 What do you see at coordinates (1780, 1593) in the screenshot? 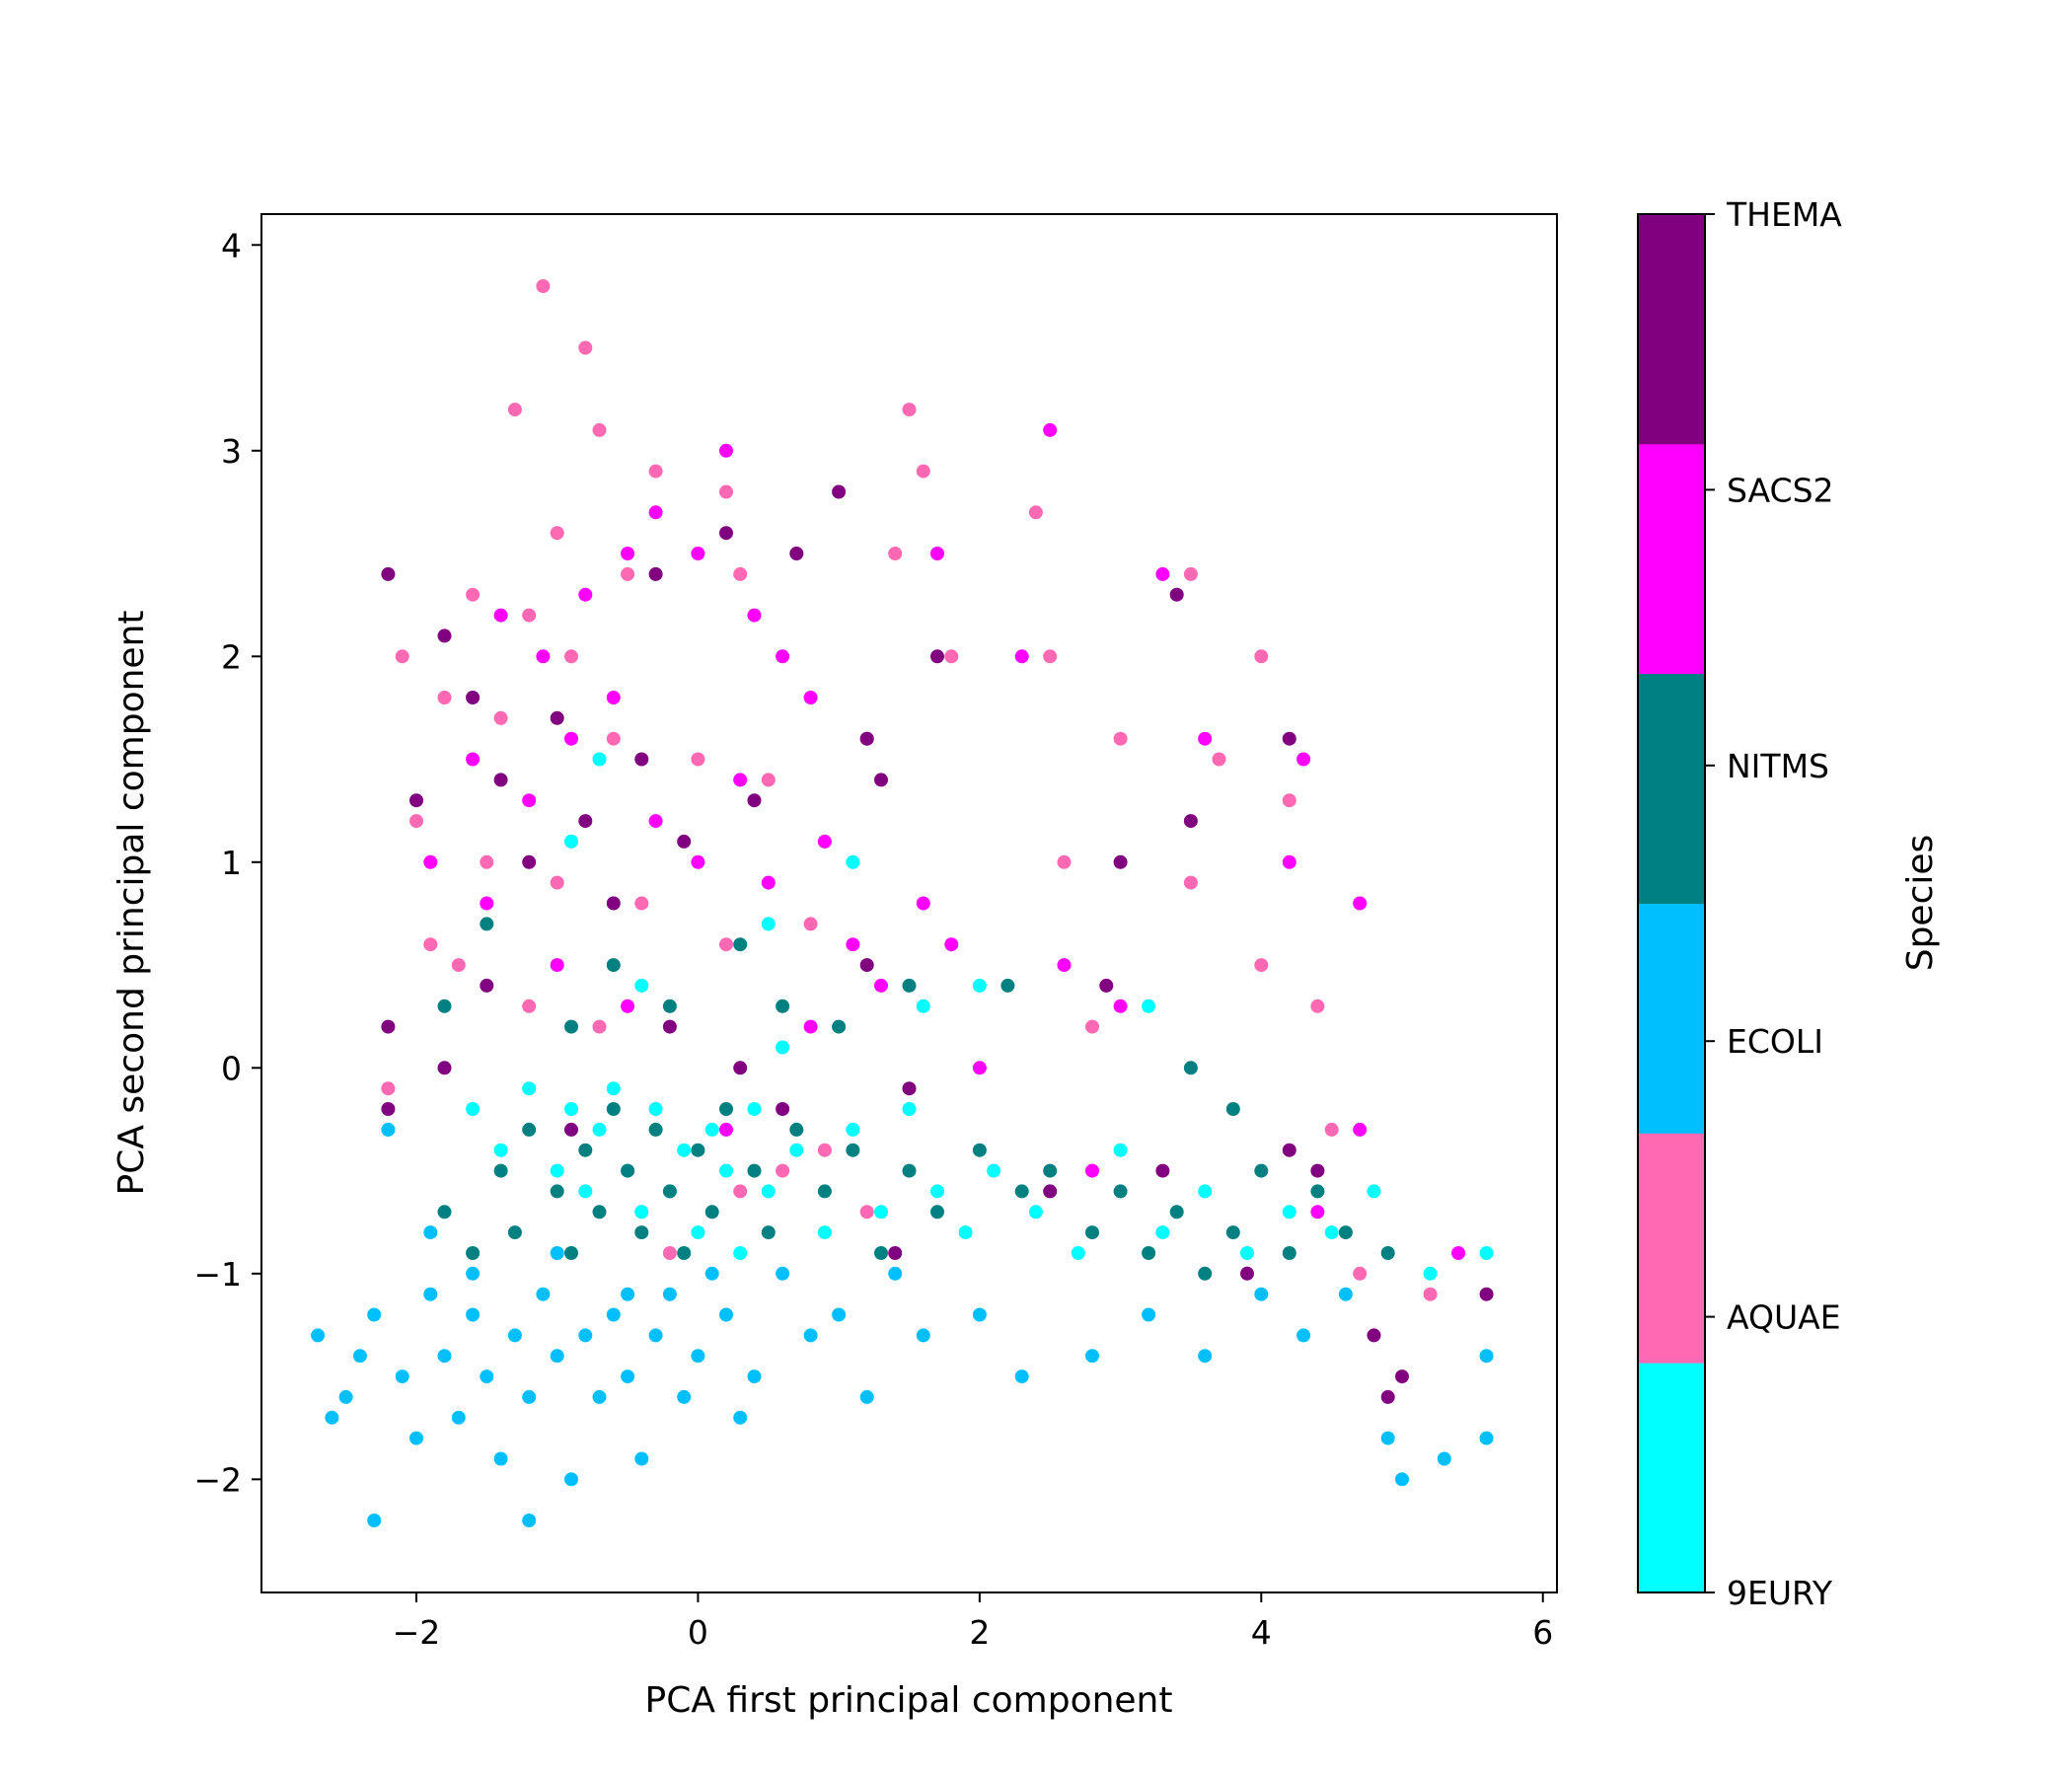
I see `colorbar-tick-label: 9EURY` at bounding box center [1780, 1593].